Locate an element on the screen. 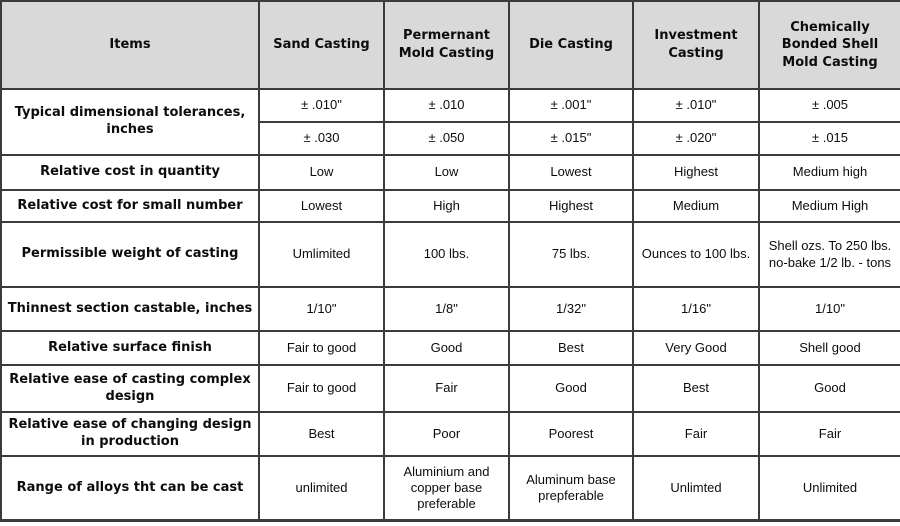 The height and width of the screenshot is (526, 900). column-header-investment-casting: Investment Casting is located at coordinates (696, 45).